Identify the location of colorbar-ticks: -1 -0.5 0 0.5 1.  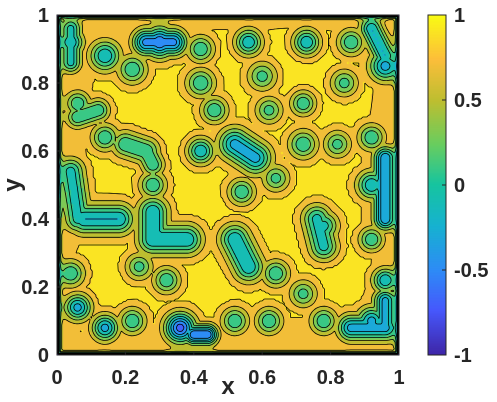
(465, 186).